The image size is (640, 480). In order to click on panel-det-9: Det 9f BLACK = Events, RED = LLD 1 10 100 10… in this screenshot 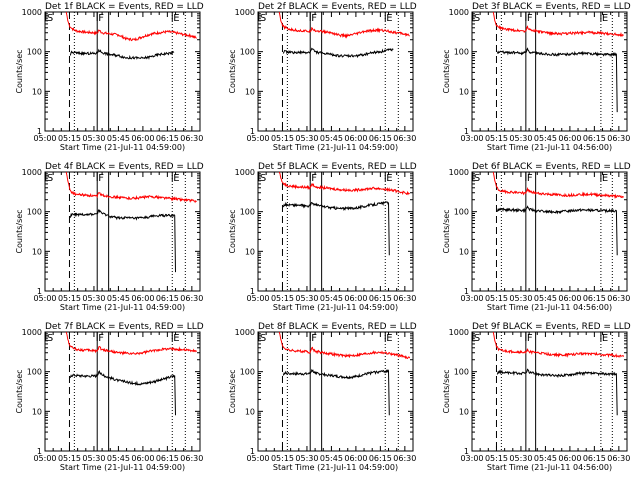, I will do `click(536, 397)`.